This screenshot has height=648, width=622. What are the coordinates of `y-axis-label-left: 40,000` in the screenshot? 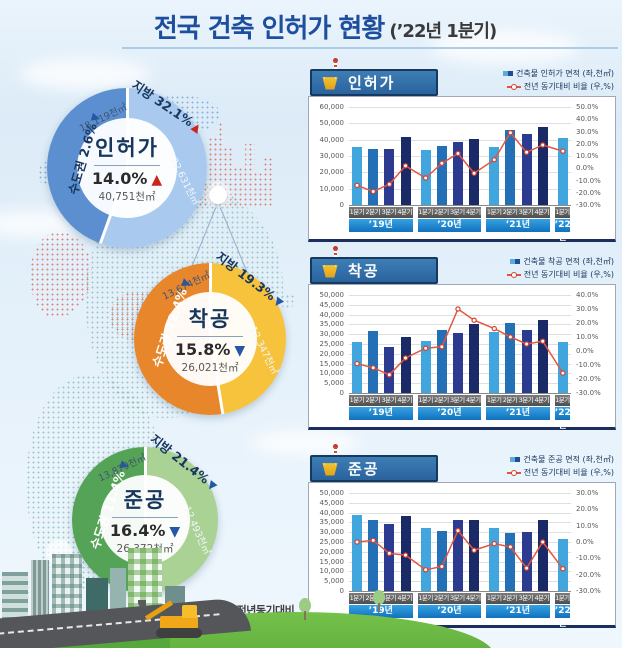 It's located at (332, 314).